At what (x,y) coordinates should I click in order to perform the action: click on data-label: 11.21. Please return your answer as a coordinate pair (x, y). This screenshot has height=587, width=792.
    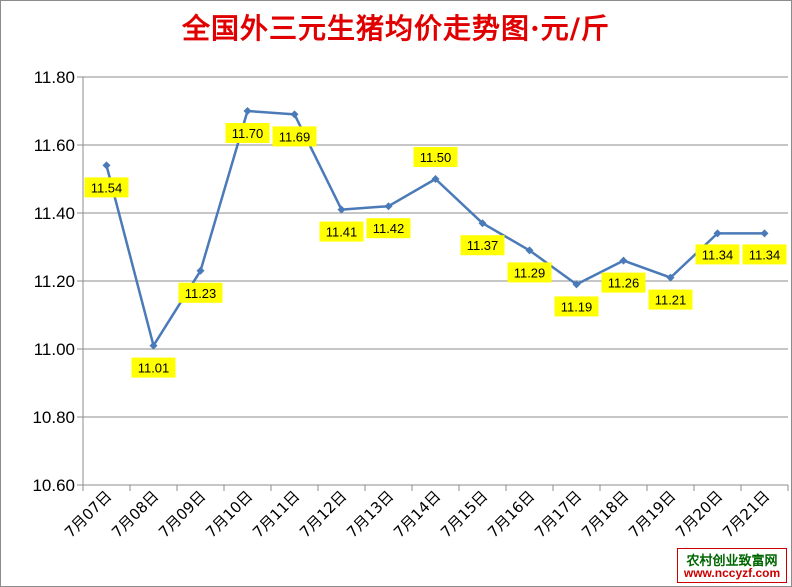
    Looking at the image, I should click on (671, 300).